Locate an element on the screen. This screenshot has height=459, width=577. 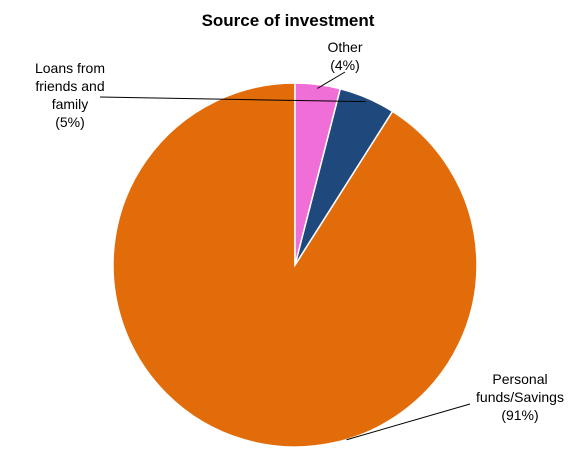
slice-label-line: (91%) is located at coordinates (519, 415).